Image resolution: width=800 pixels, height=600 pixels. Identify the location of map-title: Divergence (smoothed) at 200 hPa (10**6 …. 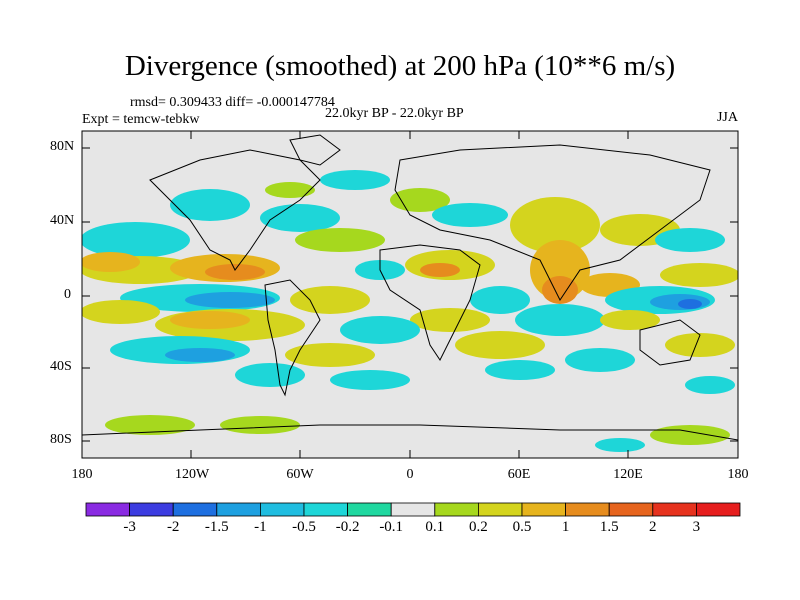
(400, 66).